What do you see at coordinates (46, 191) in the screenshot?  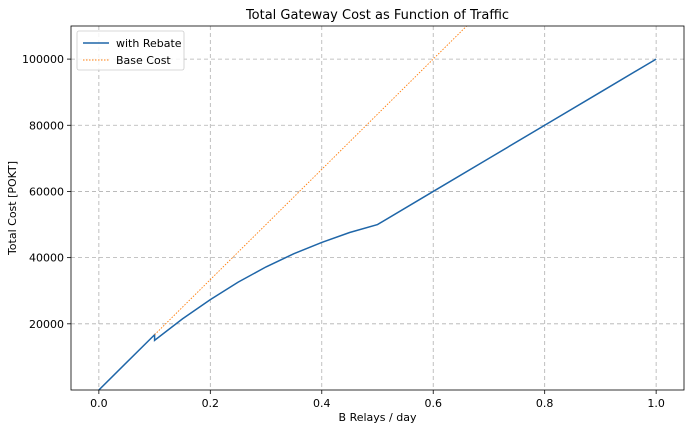 I see `y-tick-label: 60000` at bounding box center [46, 191].